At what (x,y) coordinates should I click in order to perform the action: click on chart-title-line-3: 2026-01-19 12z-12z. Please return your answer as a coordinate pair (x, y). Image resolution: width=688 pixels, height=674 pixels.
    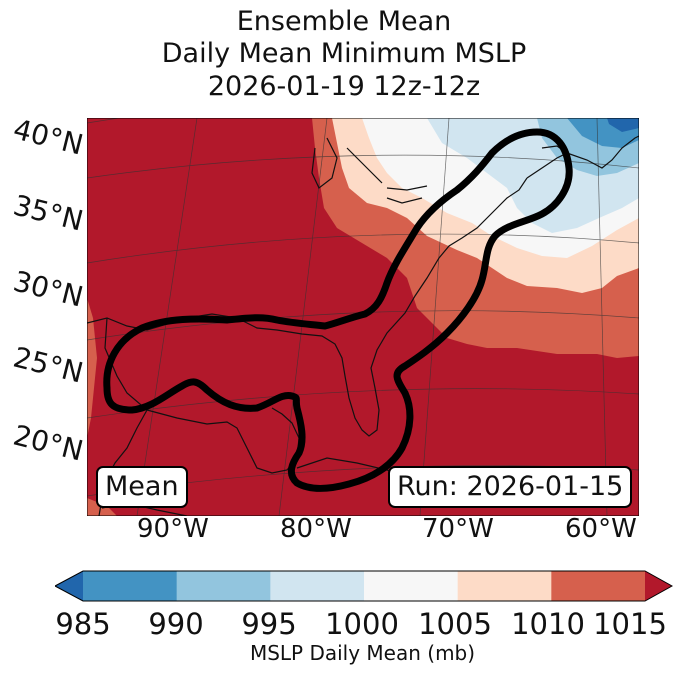
    Looking at the image, I should click on (344, 86).